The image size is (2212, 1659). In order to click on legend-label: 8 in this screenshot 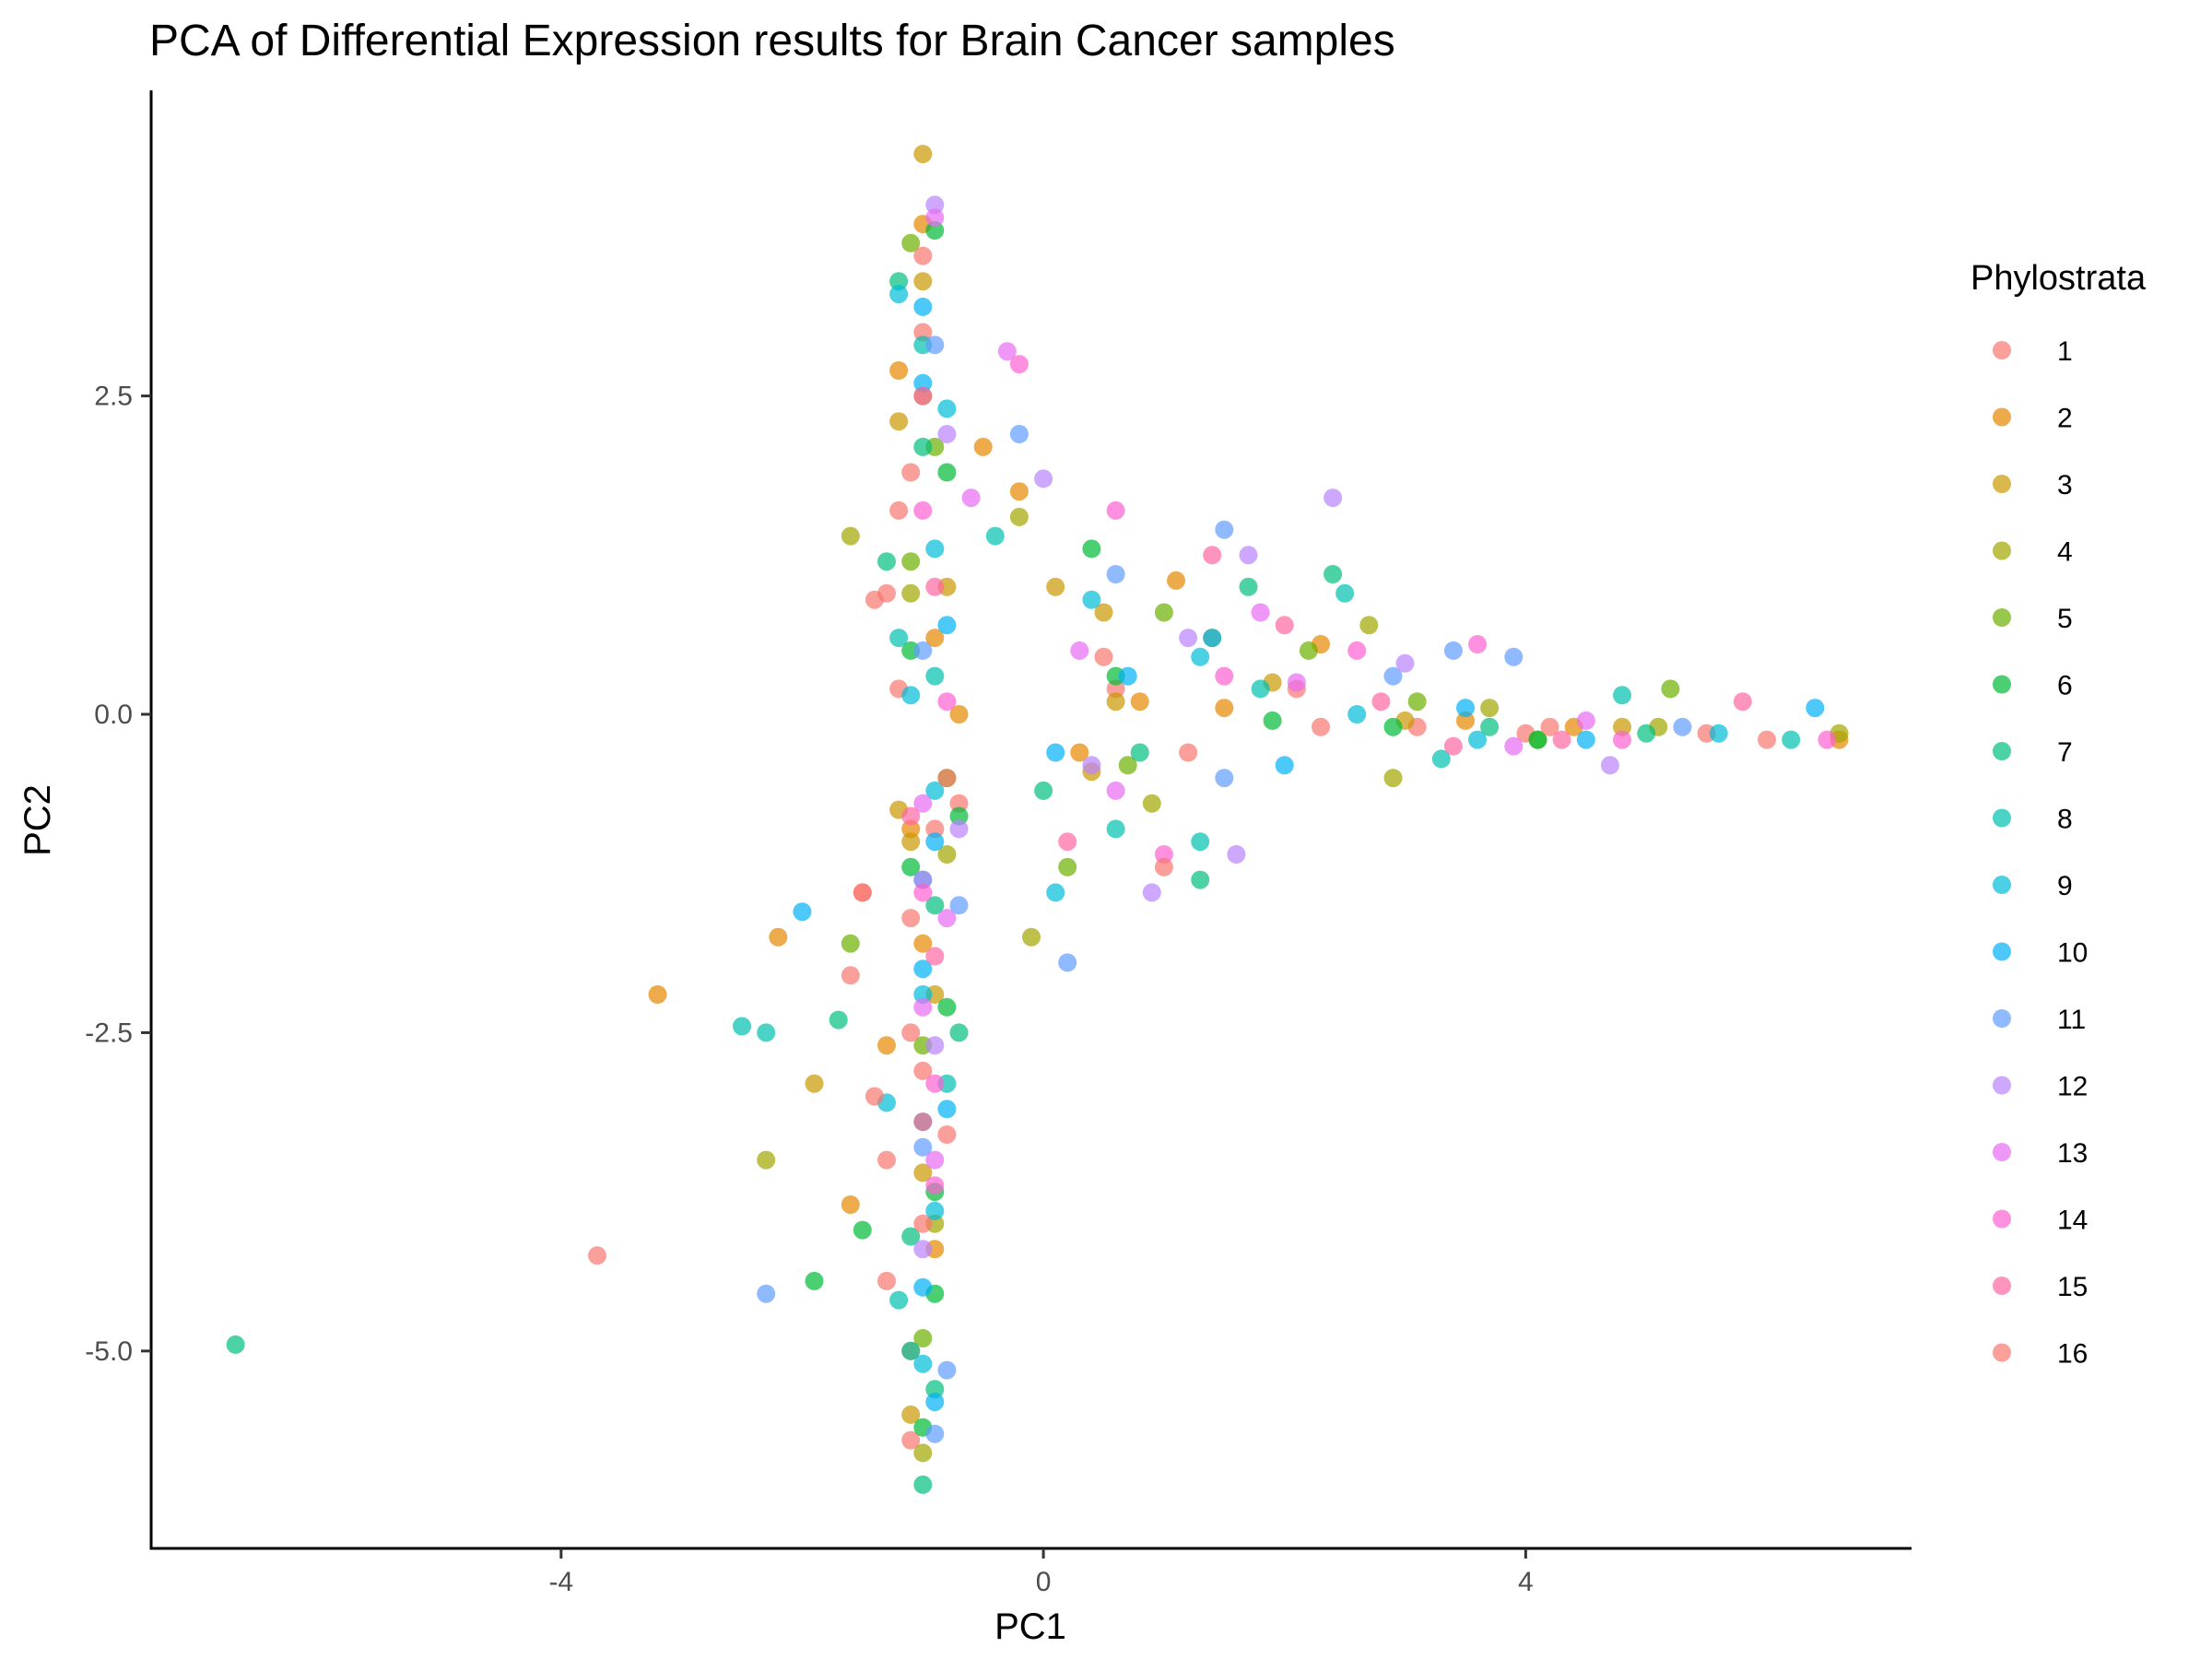, I will do `click(2065, 820)`.